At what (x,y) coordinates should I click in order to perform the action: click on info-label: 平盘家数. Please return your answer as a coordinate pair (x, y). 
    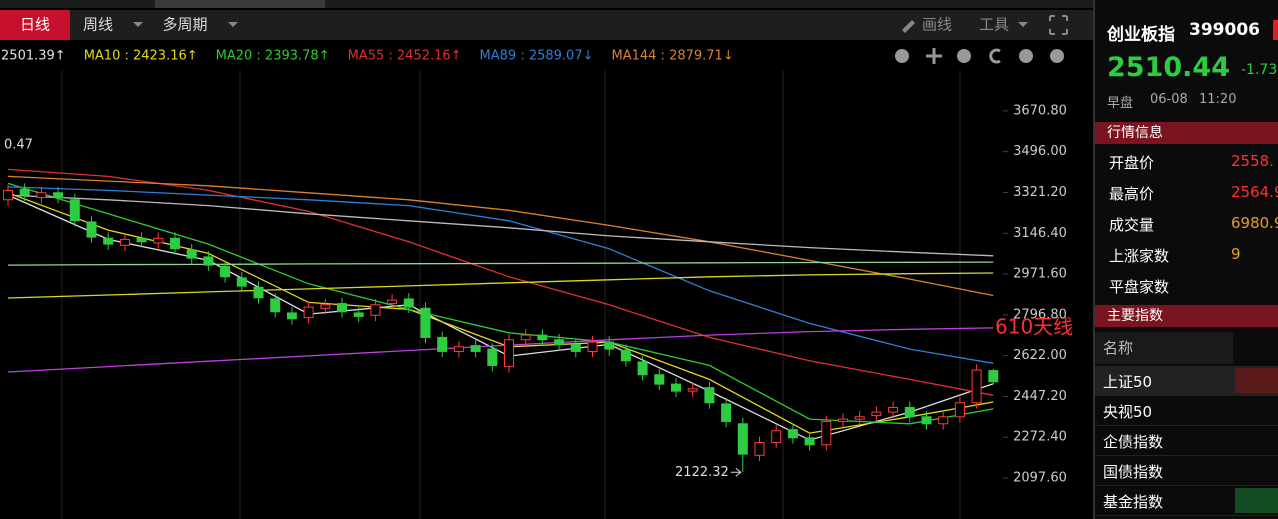
    Looking at the image, I should click on (1139, 287).